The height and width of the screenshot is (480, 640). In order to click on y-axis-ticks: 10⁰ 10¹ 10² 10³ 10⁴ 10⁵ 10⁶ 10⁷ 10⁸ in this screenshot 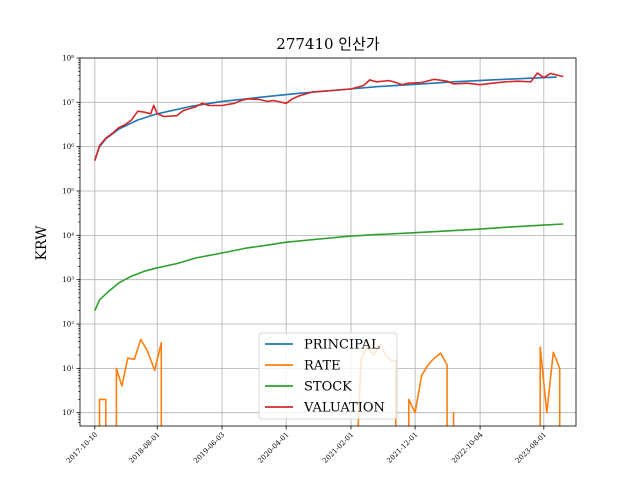, I will do `click(71, 239)`.